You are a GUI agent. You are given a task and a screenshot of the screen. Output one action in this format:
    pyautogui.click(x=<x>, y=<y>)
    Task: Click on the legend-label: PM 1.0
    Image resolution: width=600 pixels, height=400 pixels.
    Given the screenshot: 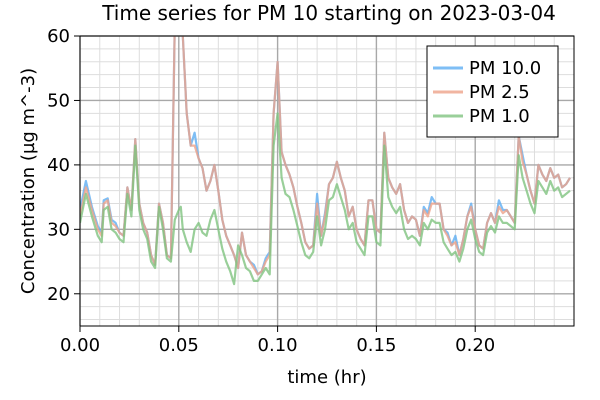 What is the action you would take?
    pyautogui.click(x=499, y=116)
    